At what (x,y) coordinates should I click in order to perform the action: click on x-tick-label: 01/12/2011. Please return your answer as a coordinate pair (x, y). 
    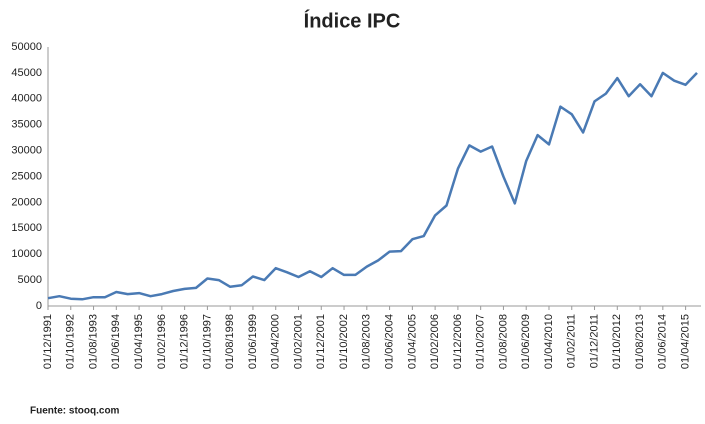
    Looking at the image, I should click on (594, 341).